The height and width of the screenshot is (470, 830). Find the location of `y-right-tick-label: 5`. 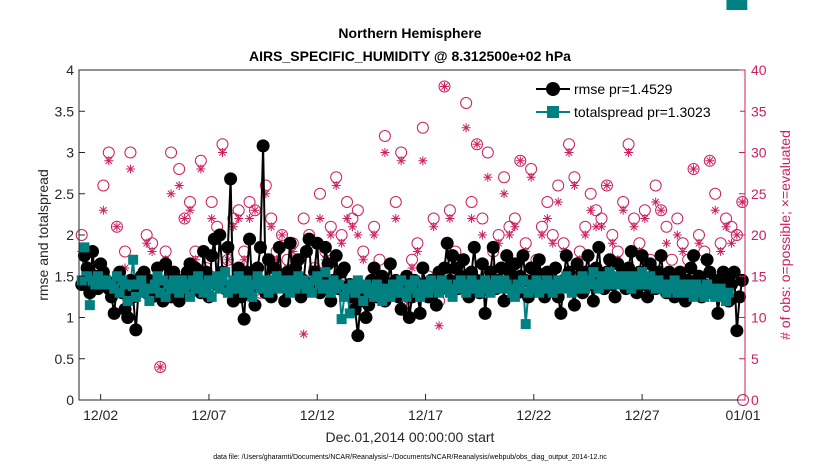

y-right-tick-label: 5 is located at coordinates (755, 359).